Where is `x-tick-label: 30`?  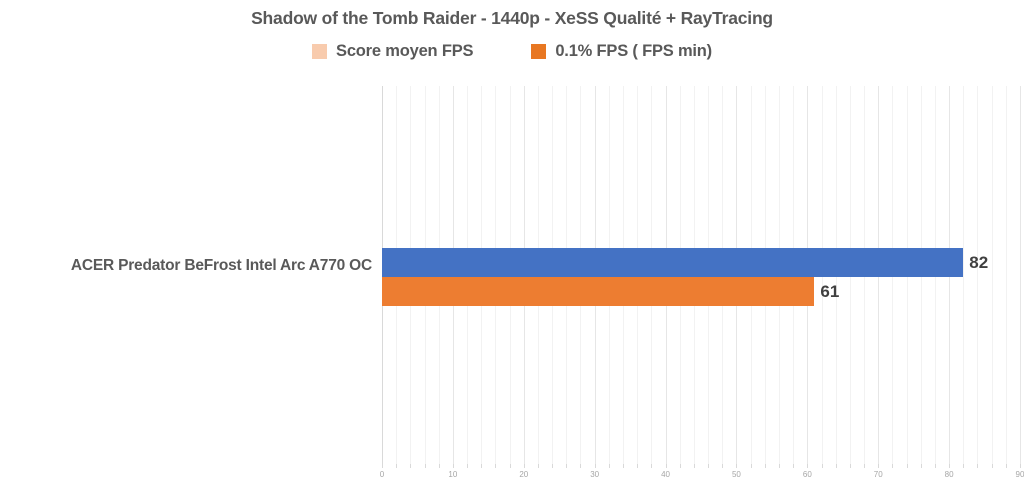 x-tick-label: 30 is located at coordinates (595, 474).